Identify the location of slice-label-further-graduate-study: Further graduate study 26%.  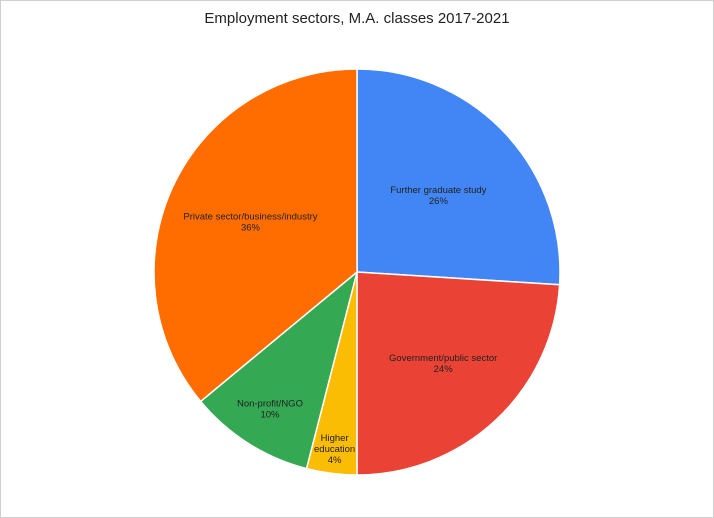
(438, 196).